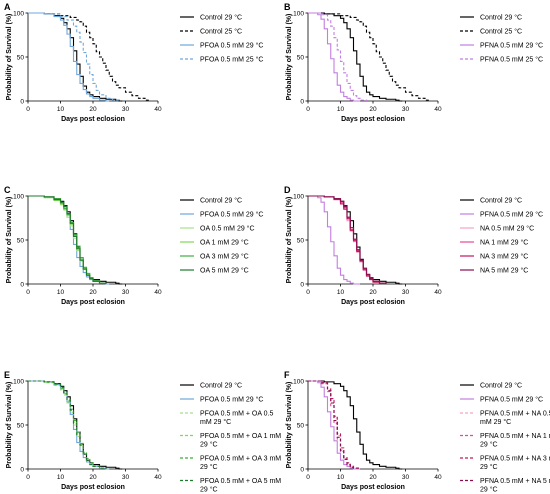  Describe the element at coordinates (504, 257) in the screenshot. I see `legend-entry: NA 3 mM 29 °C` at that location.